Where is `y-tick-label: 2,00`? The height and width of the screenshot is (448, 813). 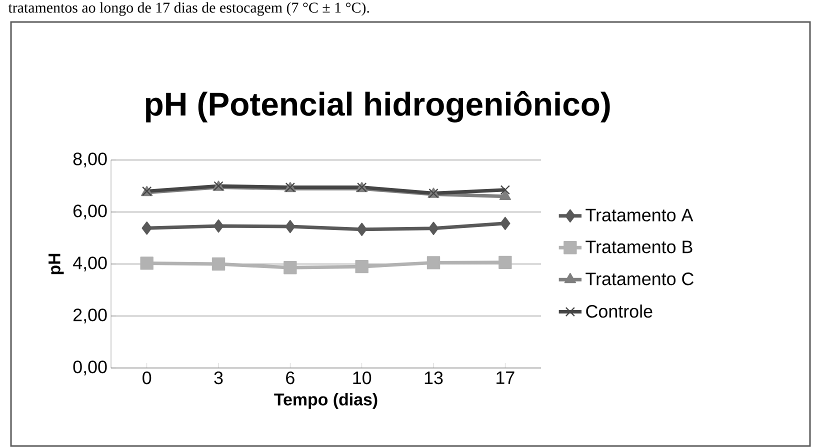 y-tick-label: 2,00 is located at coordinates (90, 316).